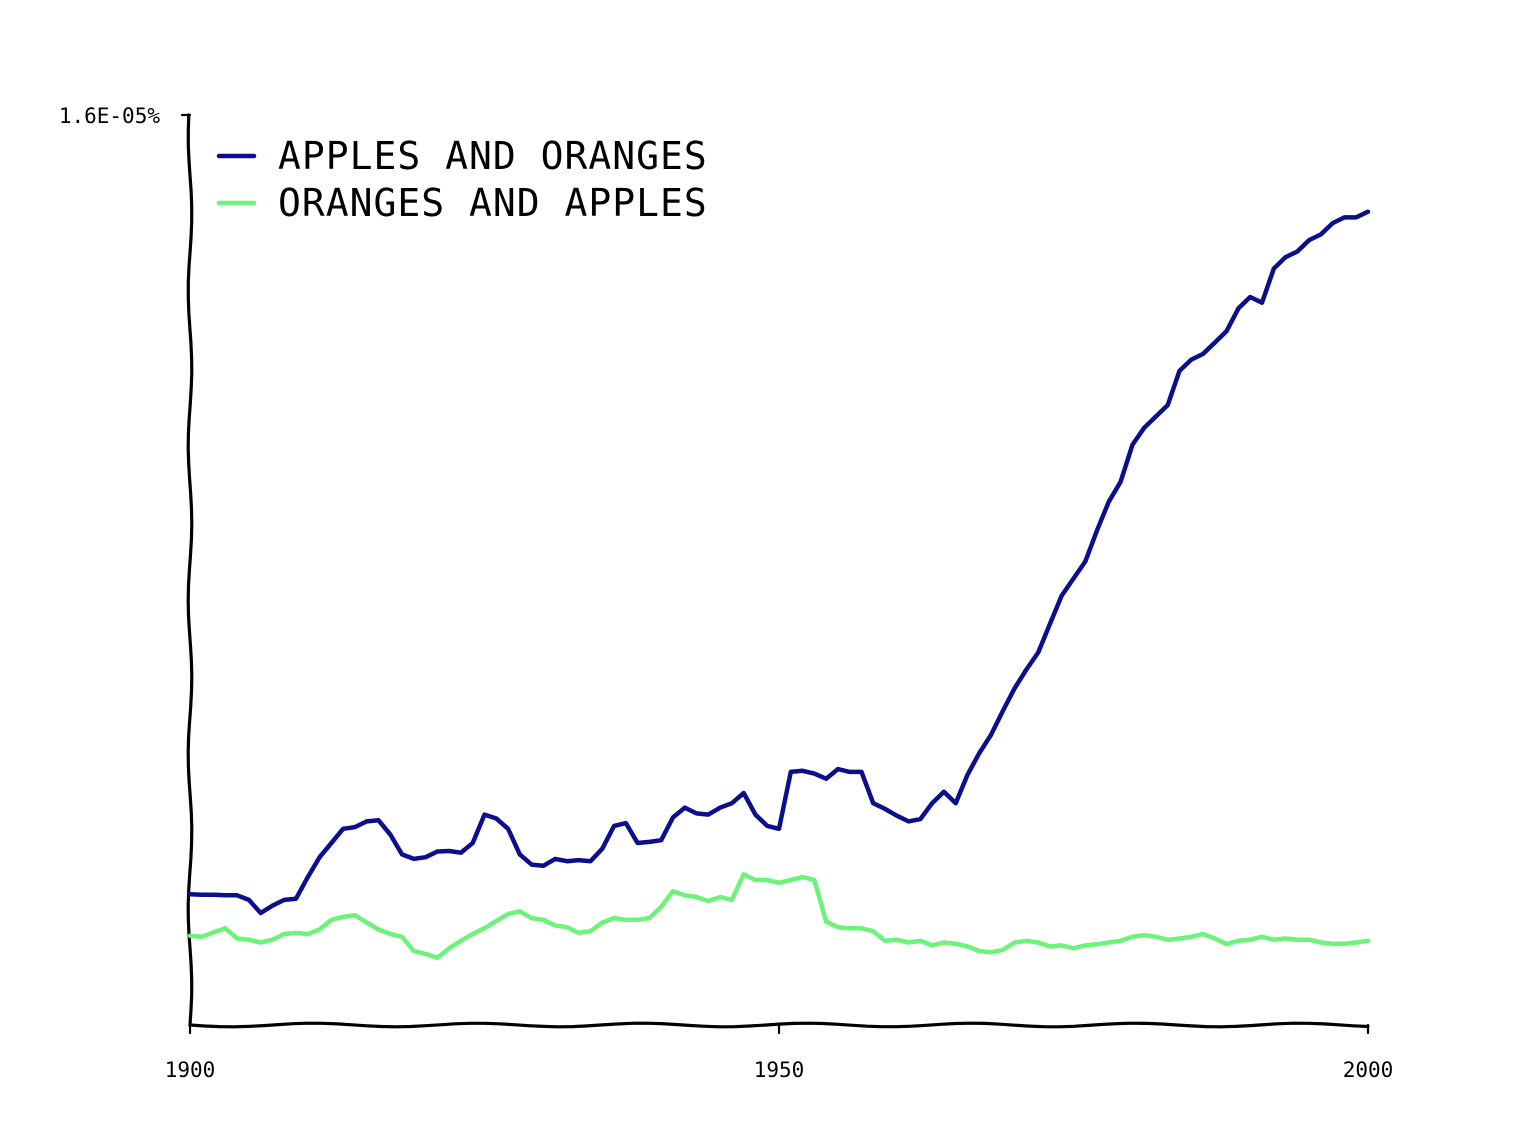 The height and width of the screenshot is (1140, 1520). Describe the element at coordinates (190, 570) in the screenshot. I see `y-axis-line` at that location.